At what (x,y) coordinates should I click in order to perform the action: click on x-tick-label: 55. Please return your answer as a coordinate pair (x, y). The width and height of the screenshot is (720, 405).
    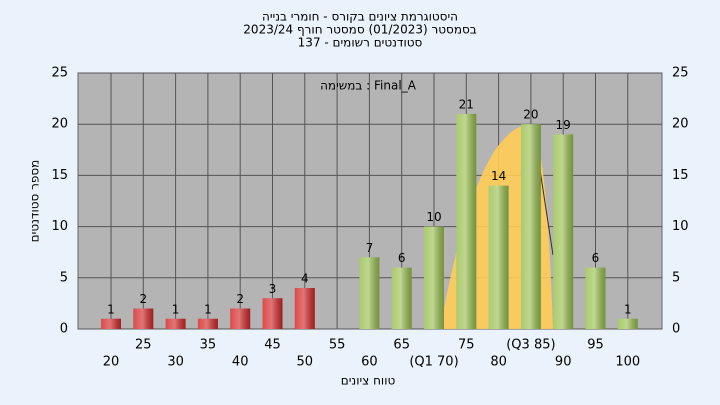
    Looking at the image, I should click on (337, 345).